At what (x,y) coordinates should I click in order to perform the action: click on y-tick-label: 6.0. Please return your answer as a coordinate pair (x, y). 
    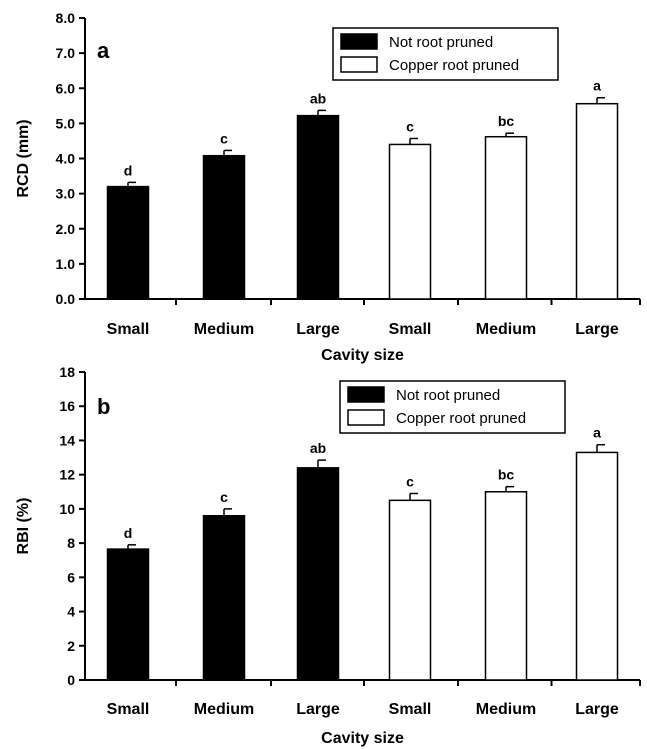
    Looking at the image, I should click on (66, 88).